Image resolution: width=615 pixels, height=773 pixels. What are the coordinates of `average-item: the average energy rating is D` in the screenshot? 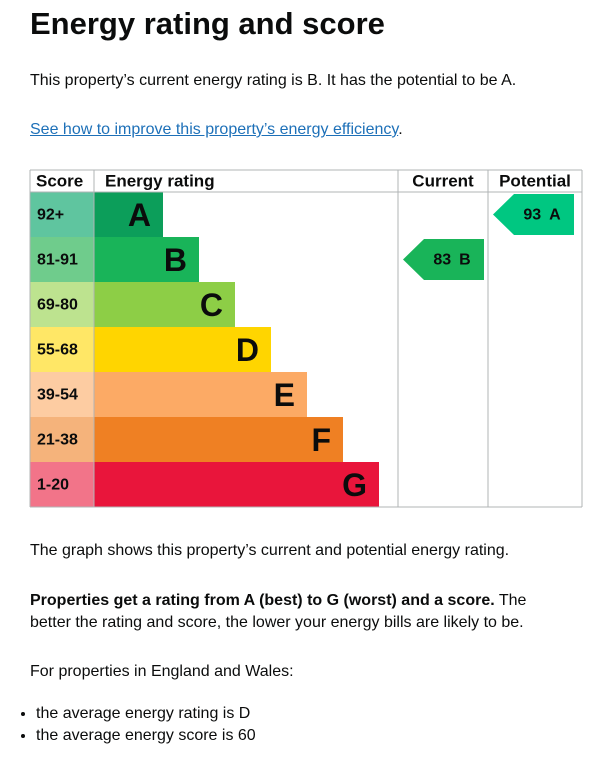 It's located at (146, 714).